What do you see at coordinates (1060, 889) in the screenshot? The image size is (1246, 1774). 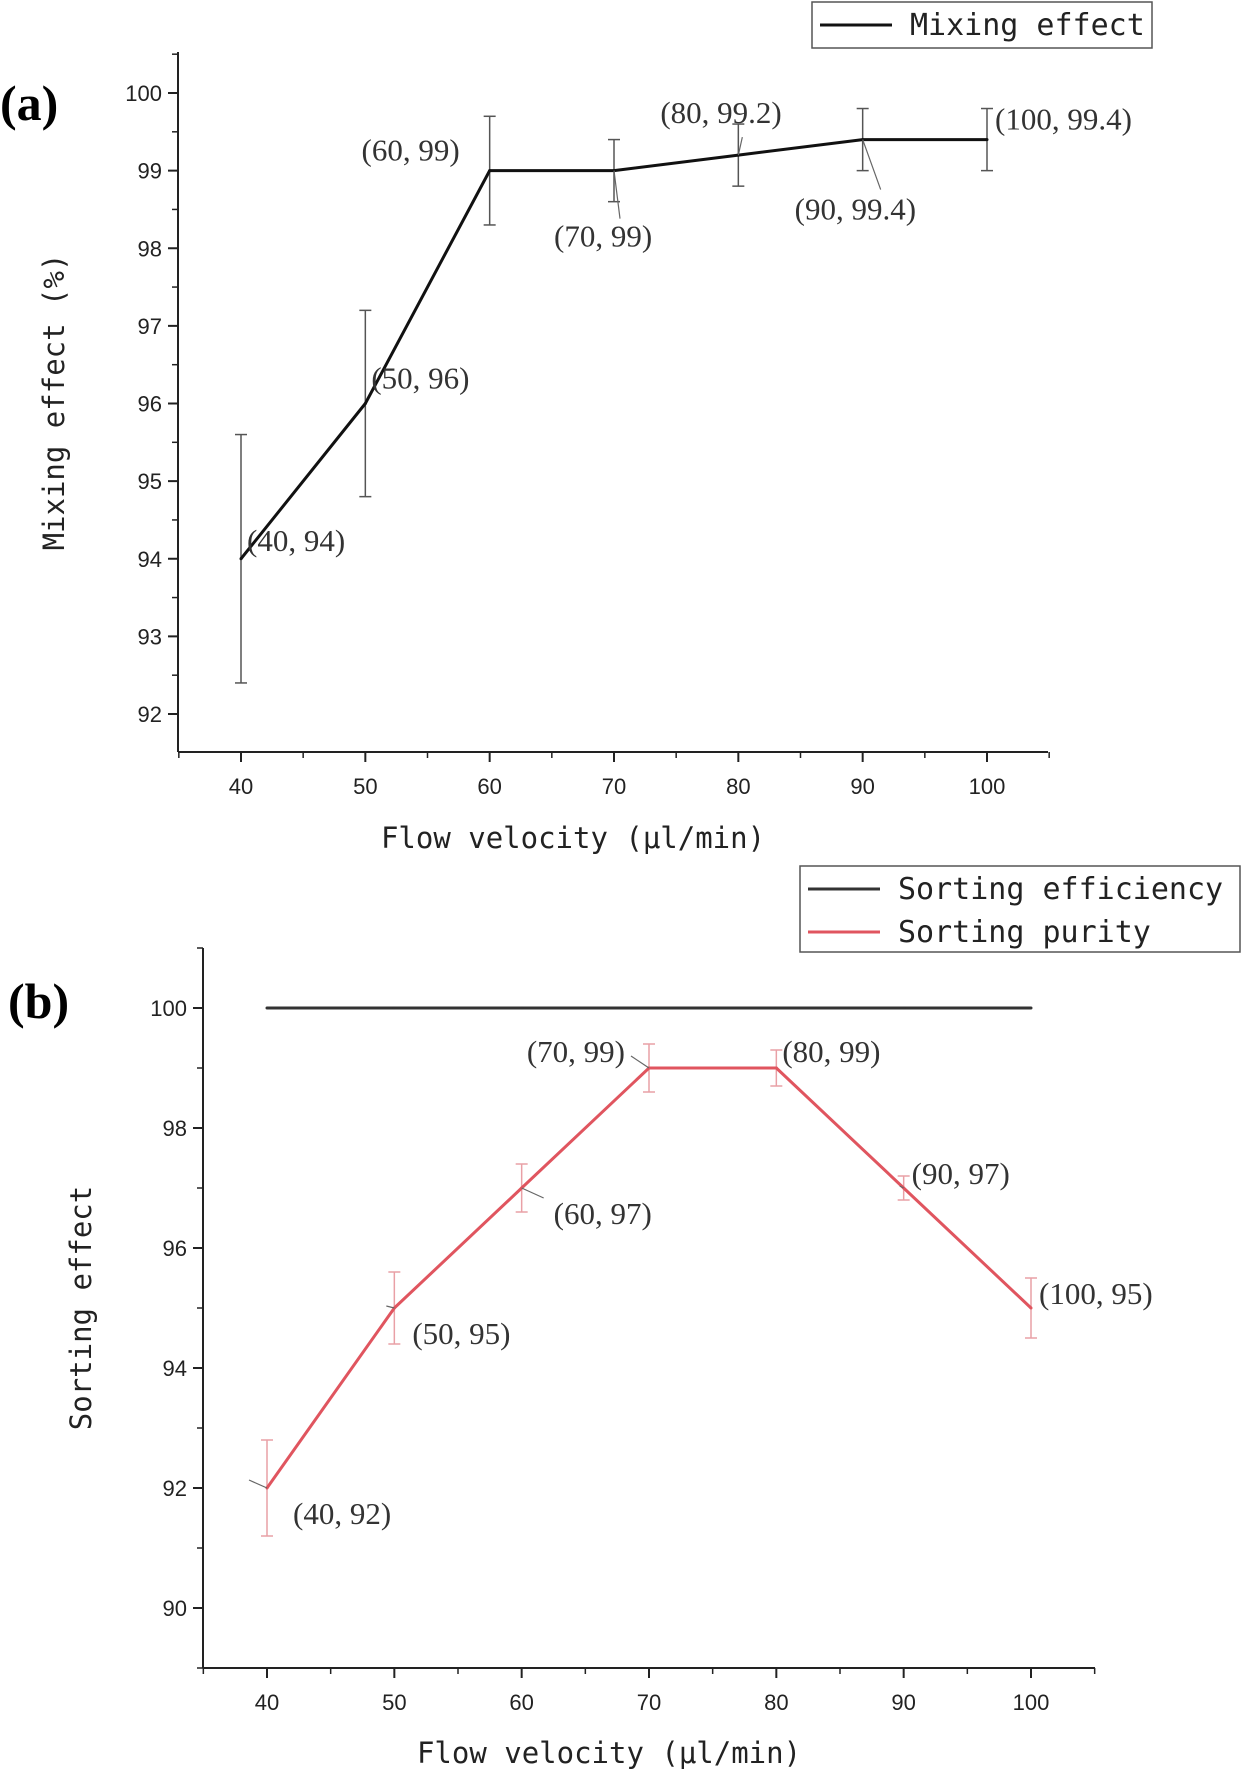 I see `legend-label: Sorting efficiency` at bounding box center [1060, 889].